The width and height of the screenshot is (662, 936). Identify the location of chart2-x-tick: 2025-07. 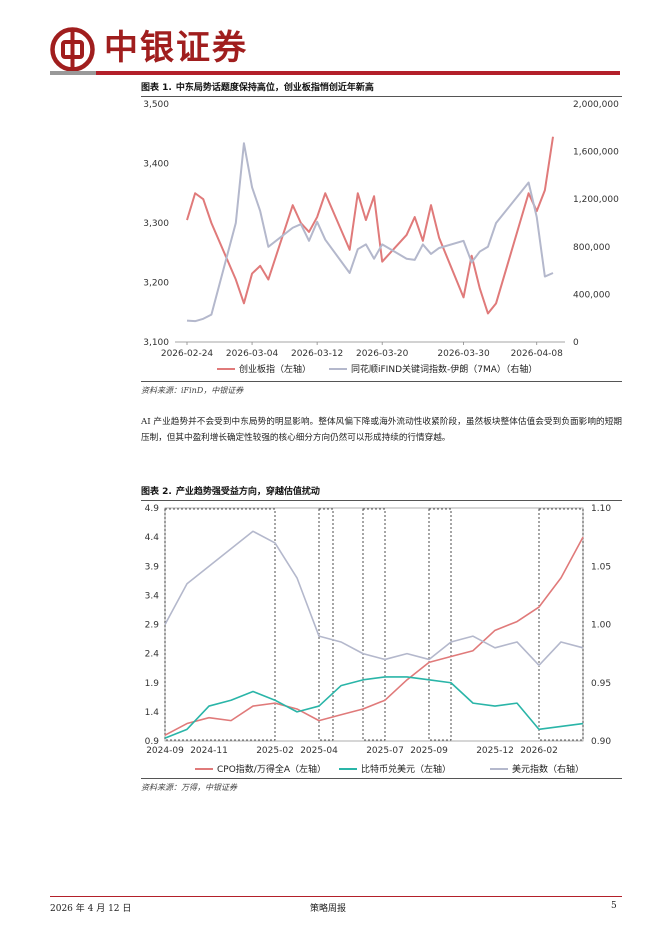
(385, 751).